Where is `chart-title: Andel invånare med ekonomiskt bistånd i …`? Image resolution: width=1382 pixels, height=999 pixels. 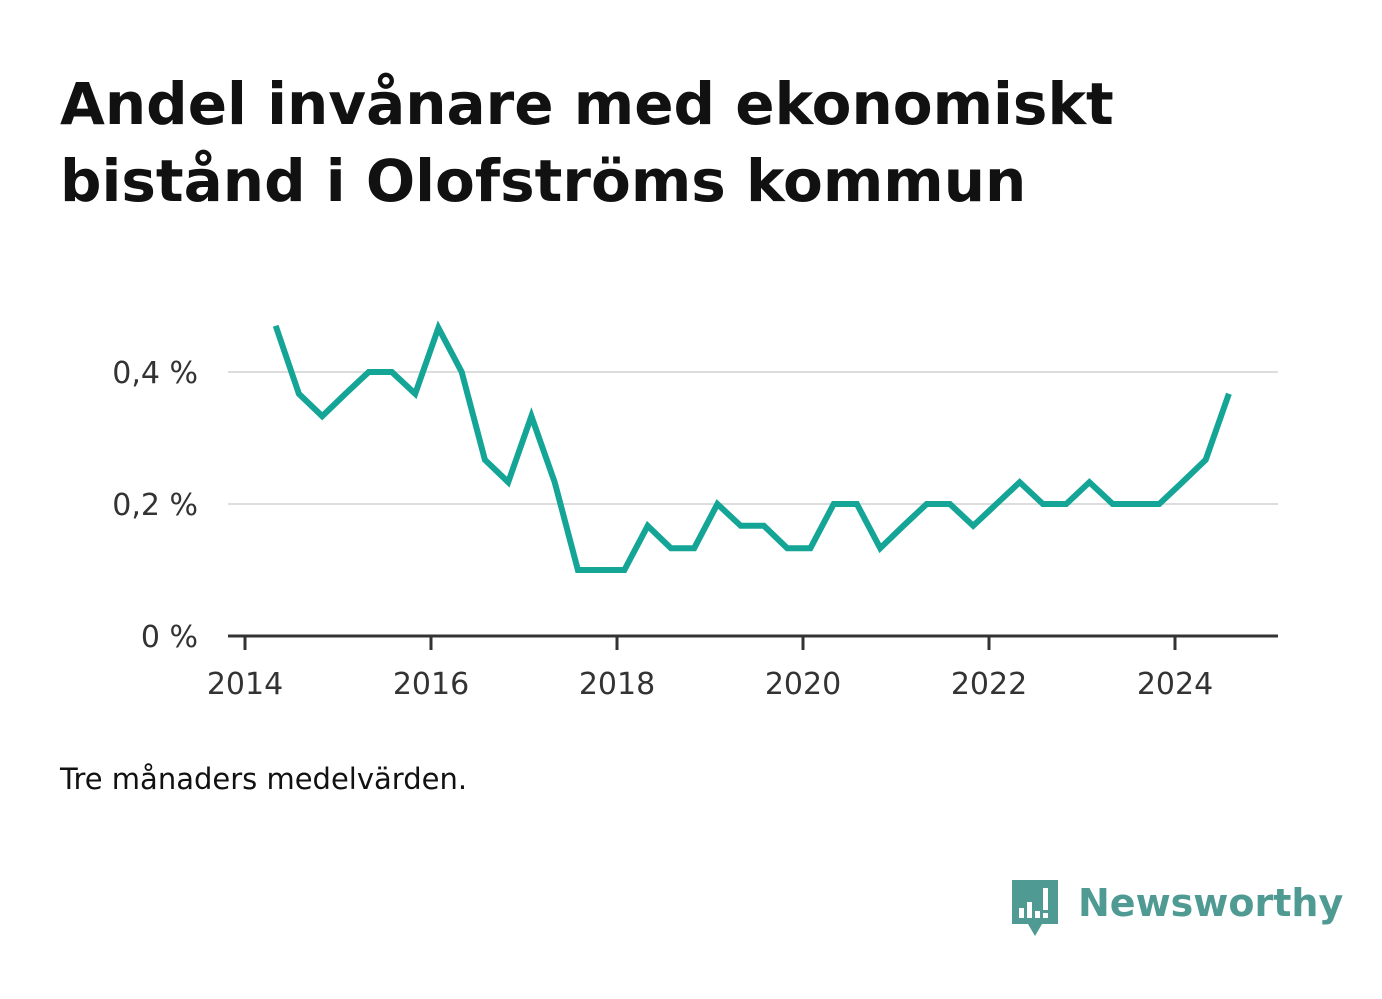
chart-title: Andel invånare med ekonomiskt bistånd i … is located at coordinates (587, 142).